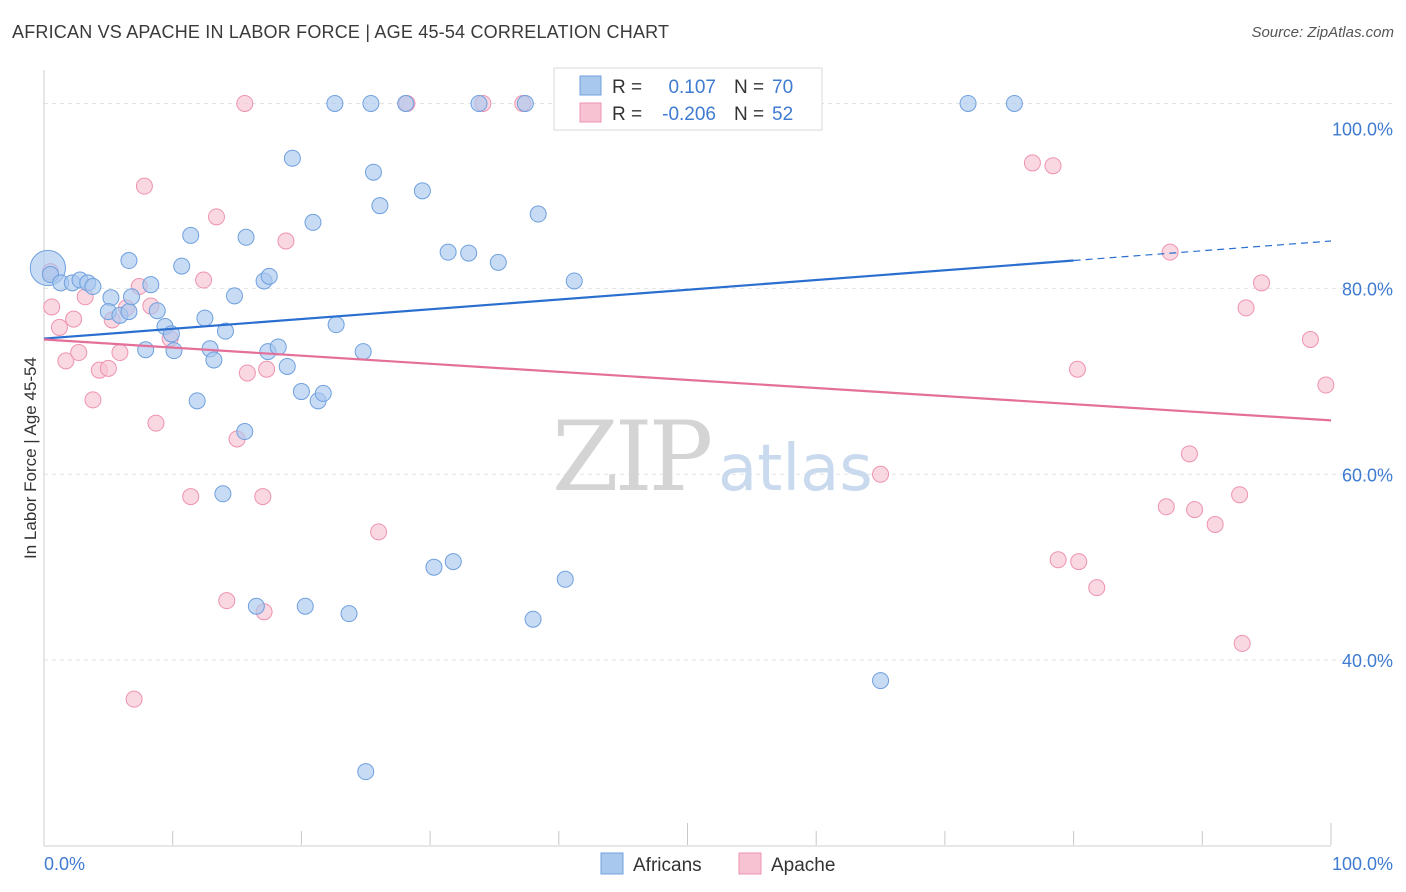 The width and height of the screenshot is (1406, 892). I want to click on x-tick-label-min: 0.0%, so click(64, 864).